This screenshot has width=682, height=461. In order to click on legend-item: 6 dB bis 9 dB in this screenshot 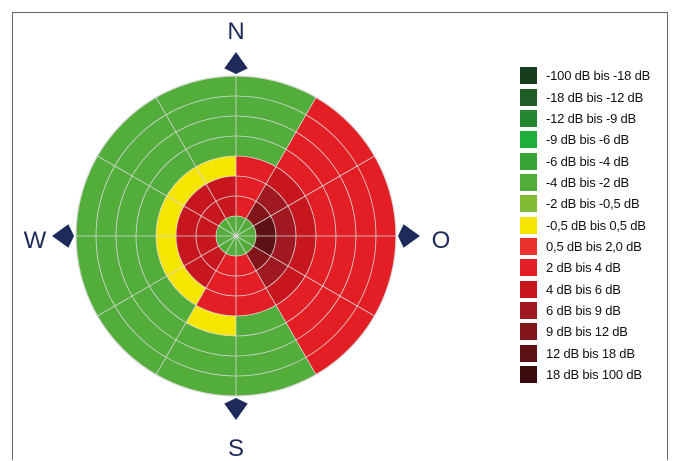, I will do `click(599, 310)`.